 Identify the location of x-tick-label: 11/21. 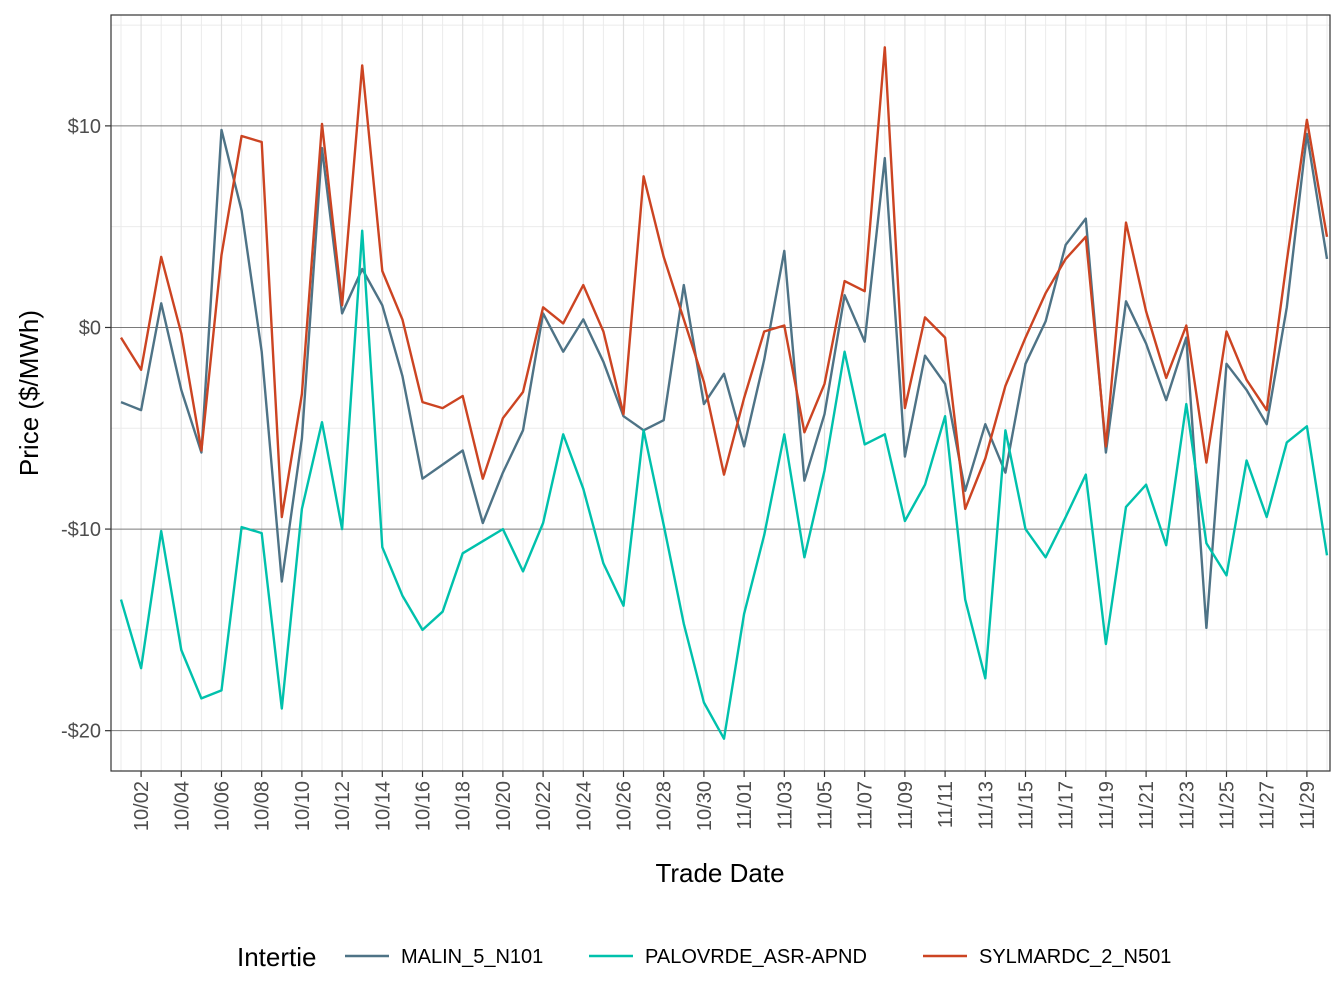
(1147, 805).